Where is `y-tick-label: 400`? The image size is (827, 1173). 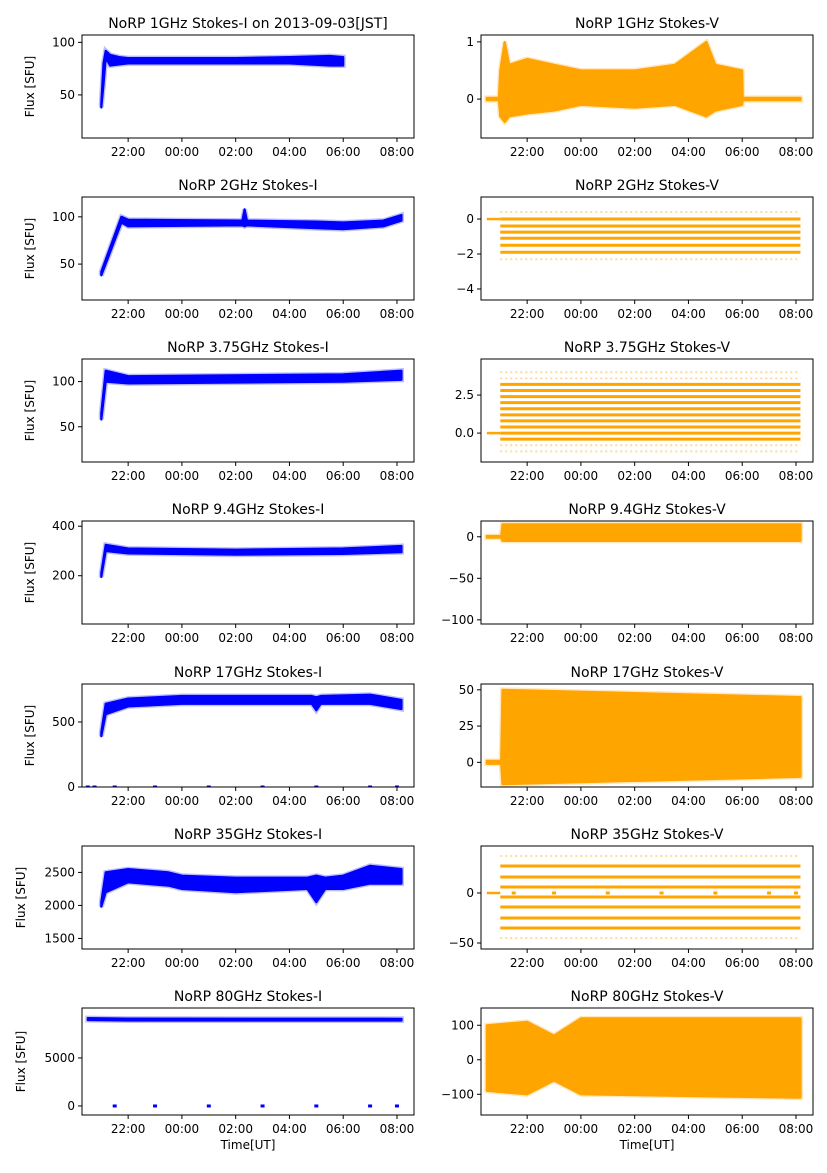
y-tick-label: 400 is located at coordinates (63, 526).